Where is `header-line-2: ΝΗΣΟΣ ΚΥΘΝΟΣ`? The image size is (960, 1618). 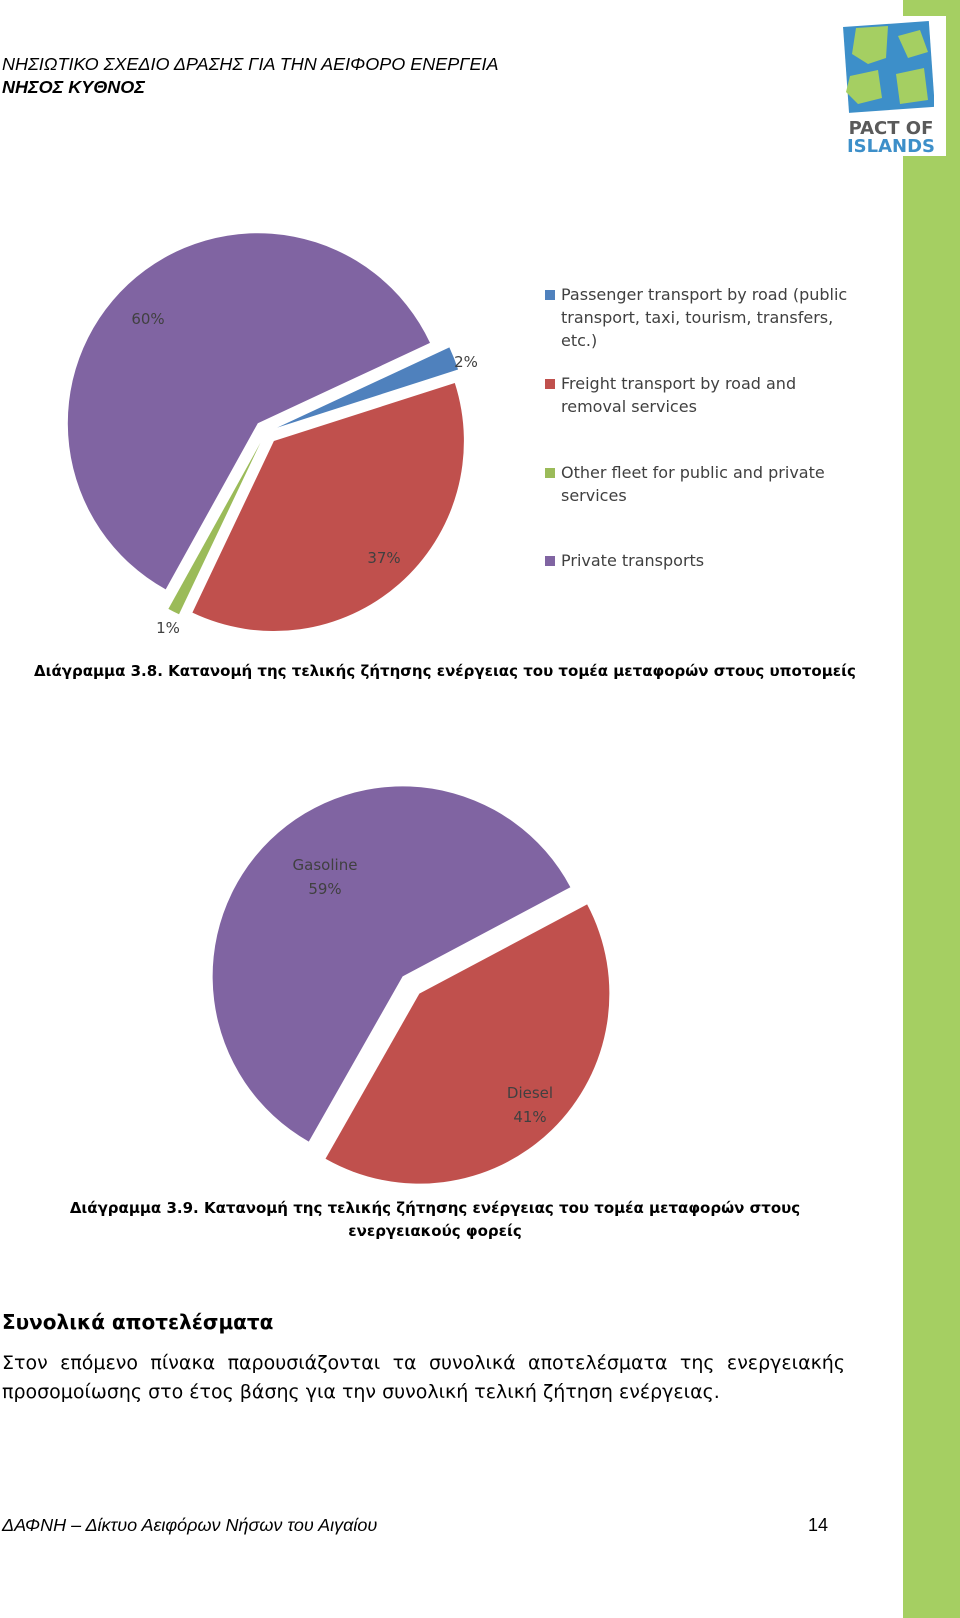 header-line-2: ΝΗΣΟΣ ΚΥΘΝΟΣ is located at coordinates (73, 87).